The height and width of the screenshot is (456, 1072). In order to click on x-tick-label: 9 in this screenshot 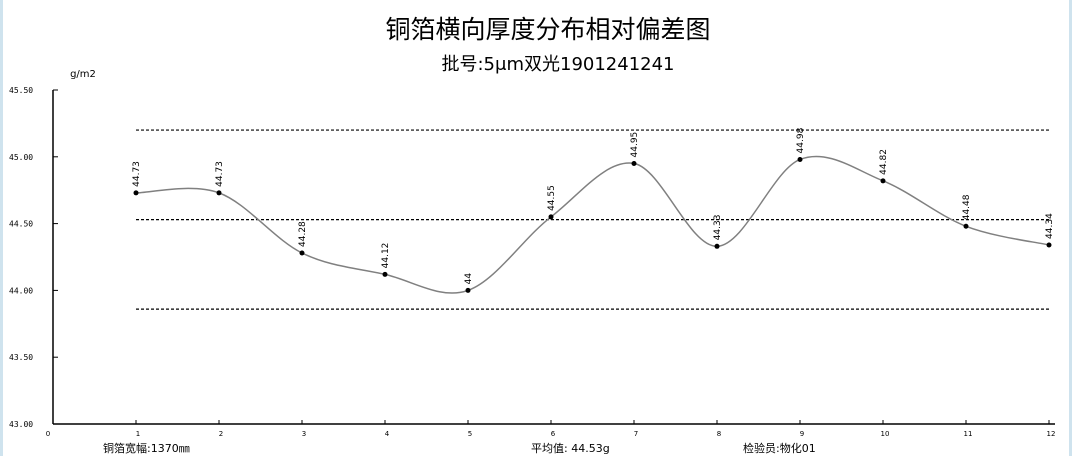, I will do `click(802, 434)`.